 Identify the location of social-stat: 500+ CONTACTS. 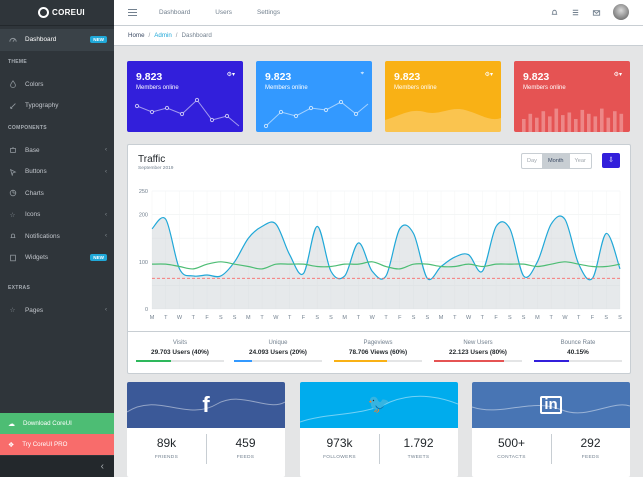
(511, 448).